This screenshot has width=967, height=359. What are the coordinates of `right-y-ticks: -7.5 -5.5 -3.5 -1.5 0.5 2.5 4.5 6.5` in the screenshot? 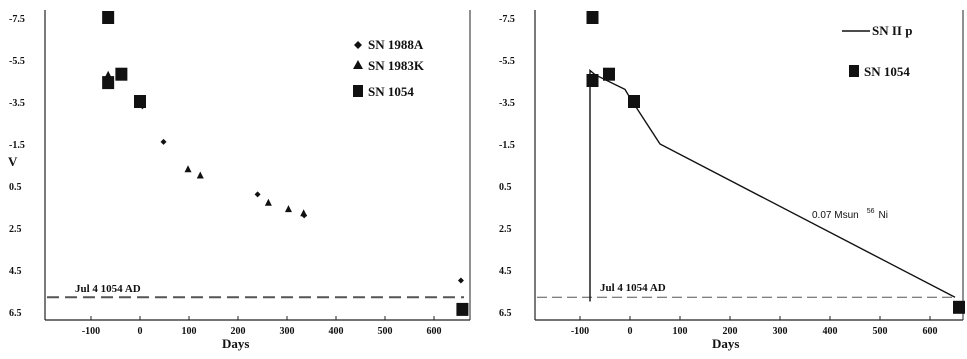 It's located at (507, 166).